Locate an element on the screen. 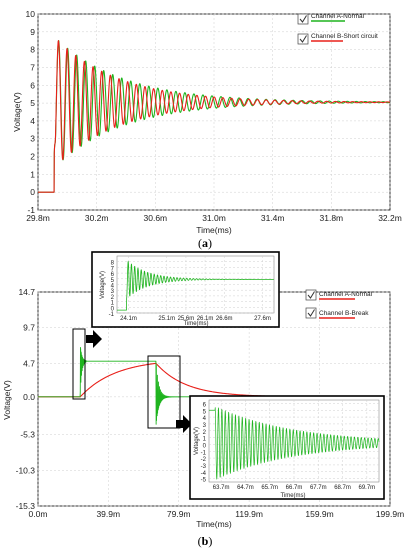  inset-1-y-tick-label: 6 is located at coordinates (113, 275).